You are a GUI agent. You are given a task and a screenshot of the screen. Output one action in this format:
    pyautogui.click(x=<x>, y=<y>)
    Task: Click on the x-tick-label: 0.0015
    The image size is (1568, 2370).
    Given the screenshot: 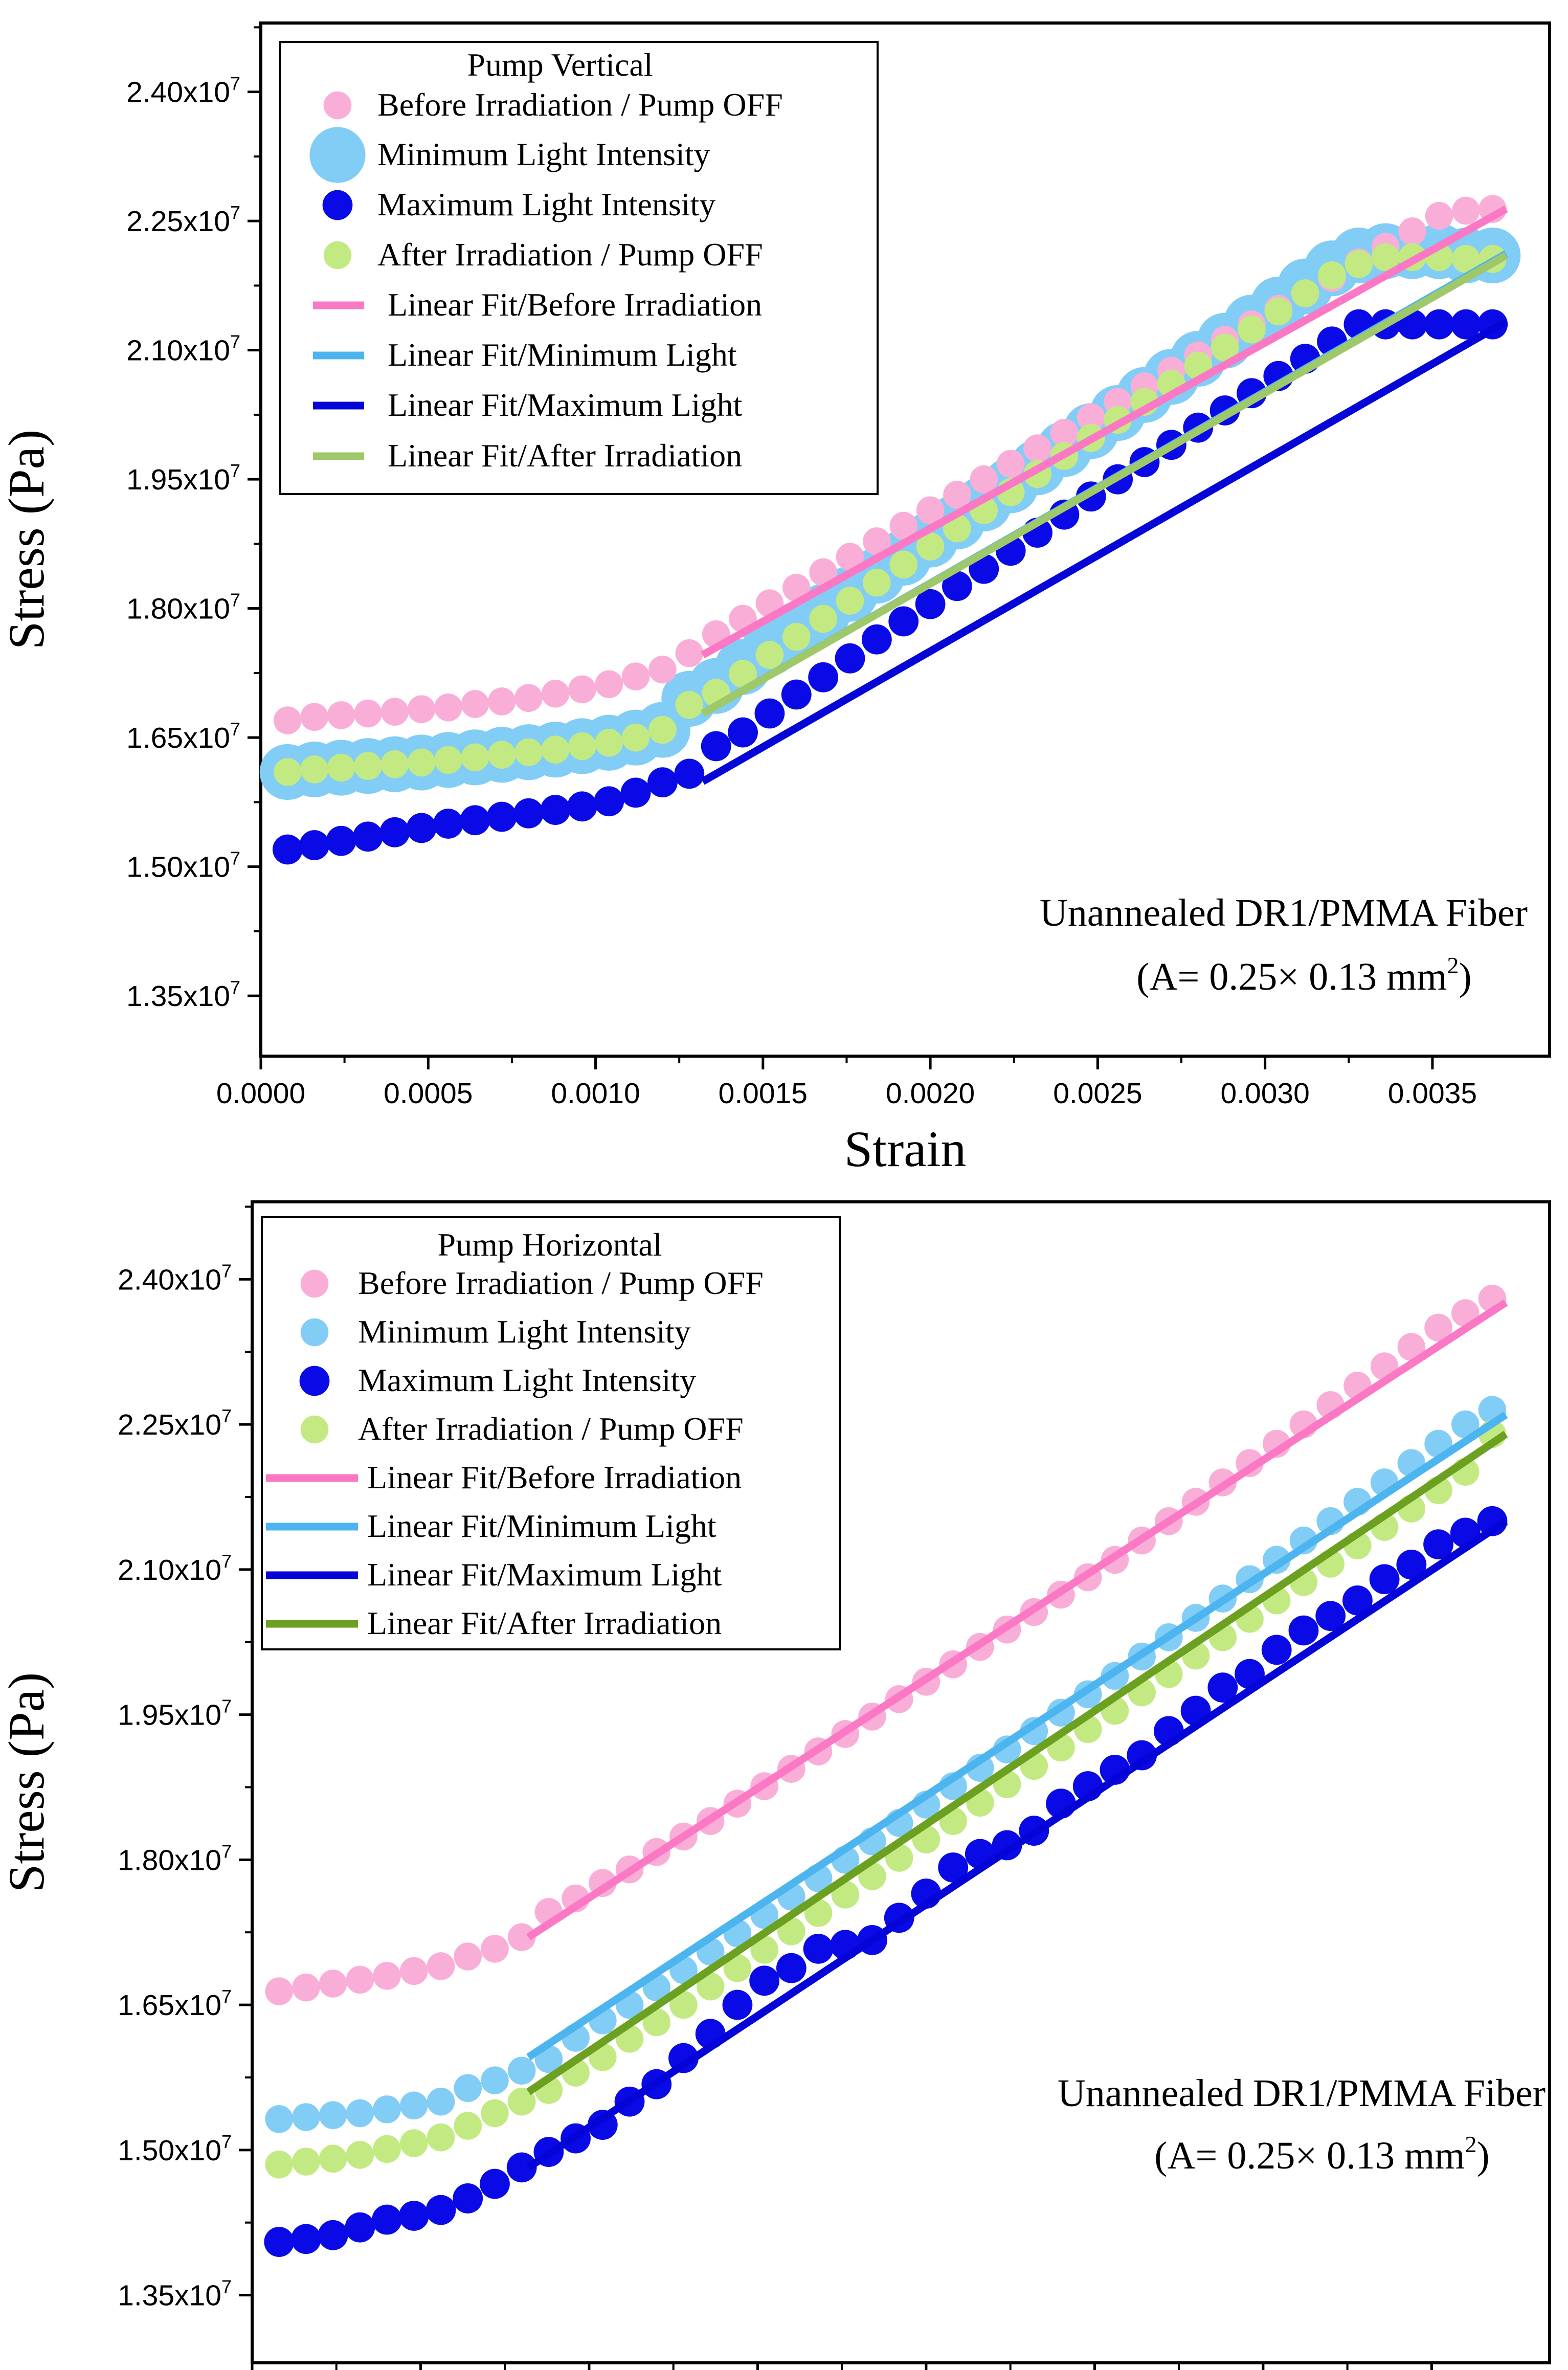 What is the action you would take?
    pyautogui.click(x=763, y=1093)
    